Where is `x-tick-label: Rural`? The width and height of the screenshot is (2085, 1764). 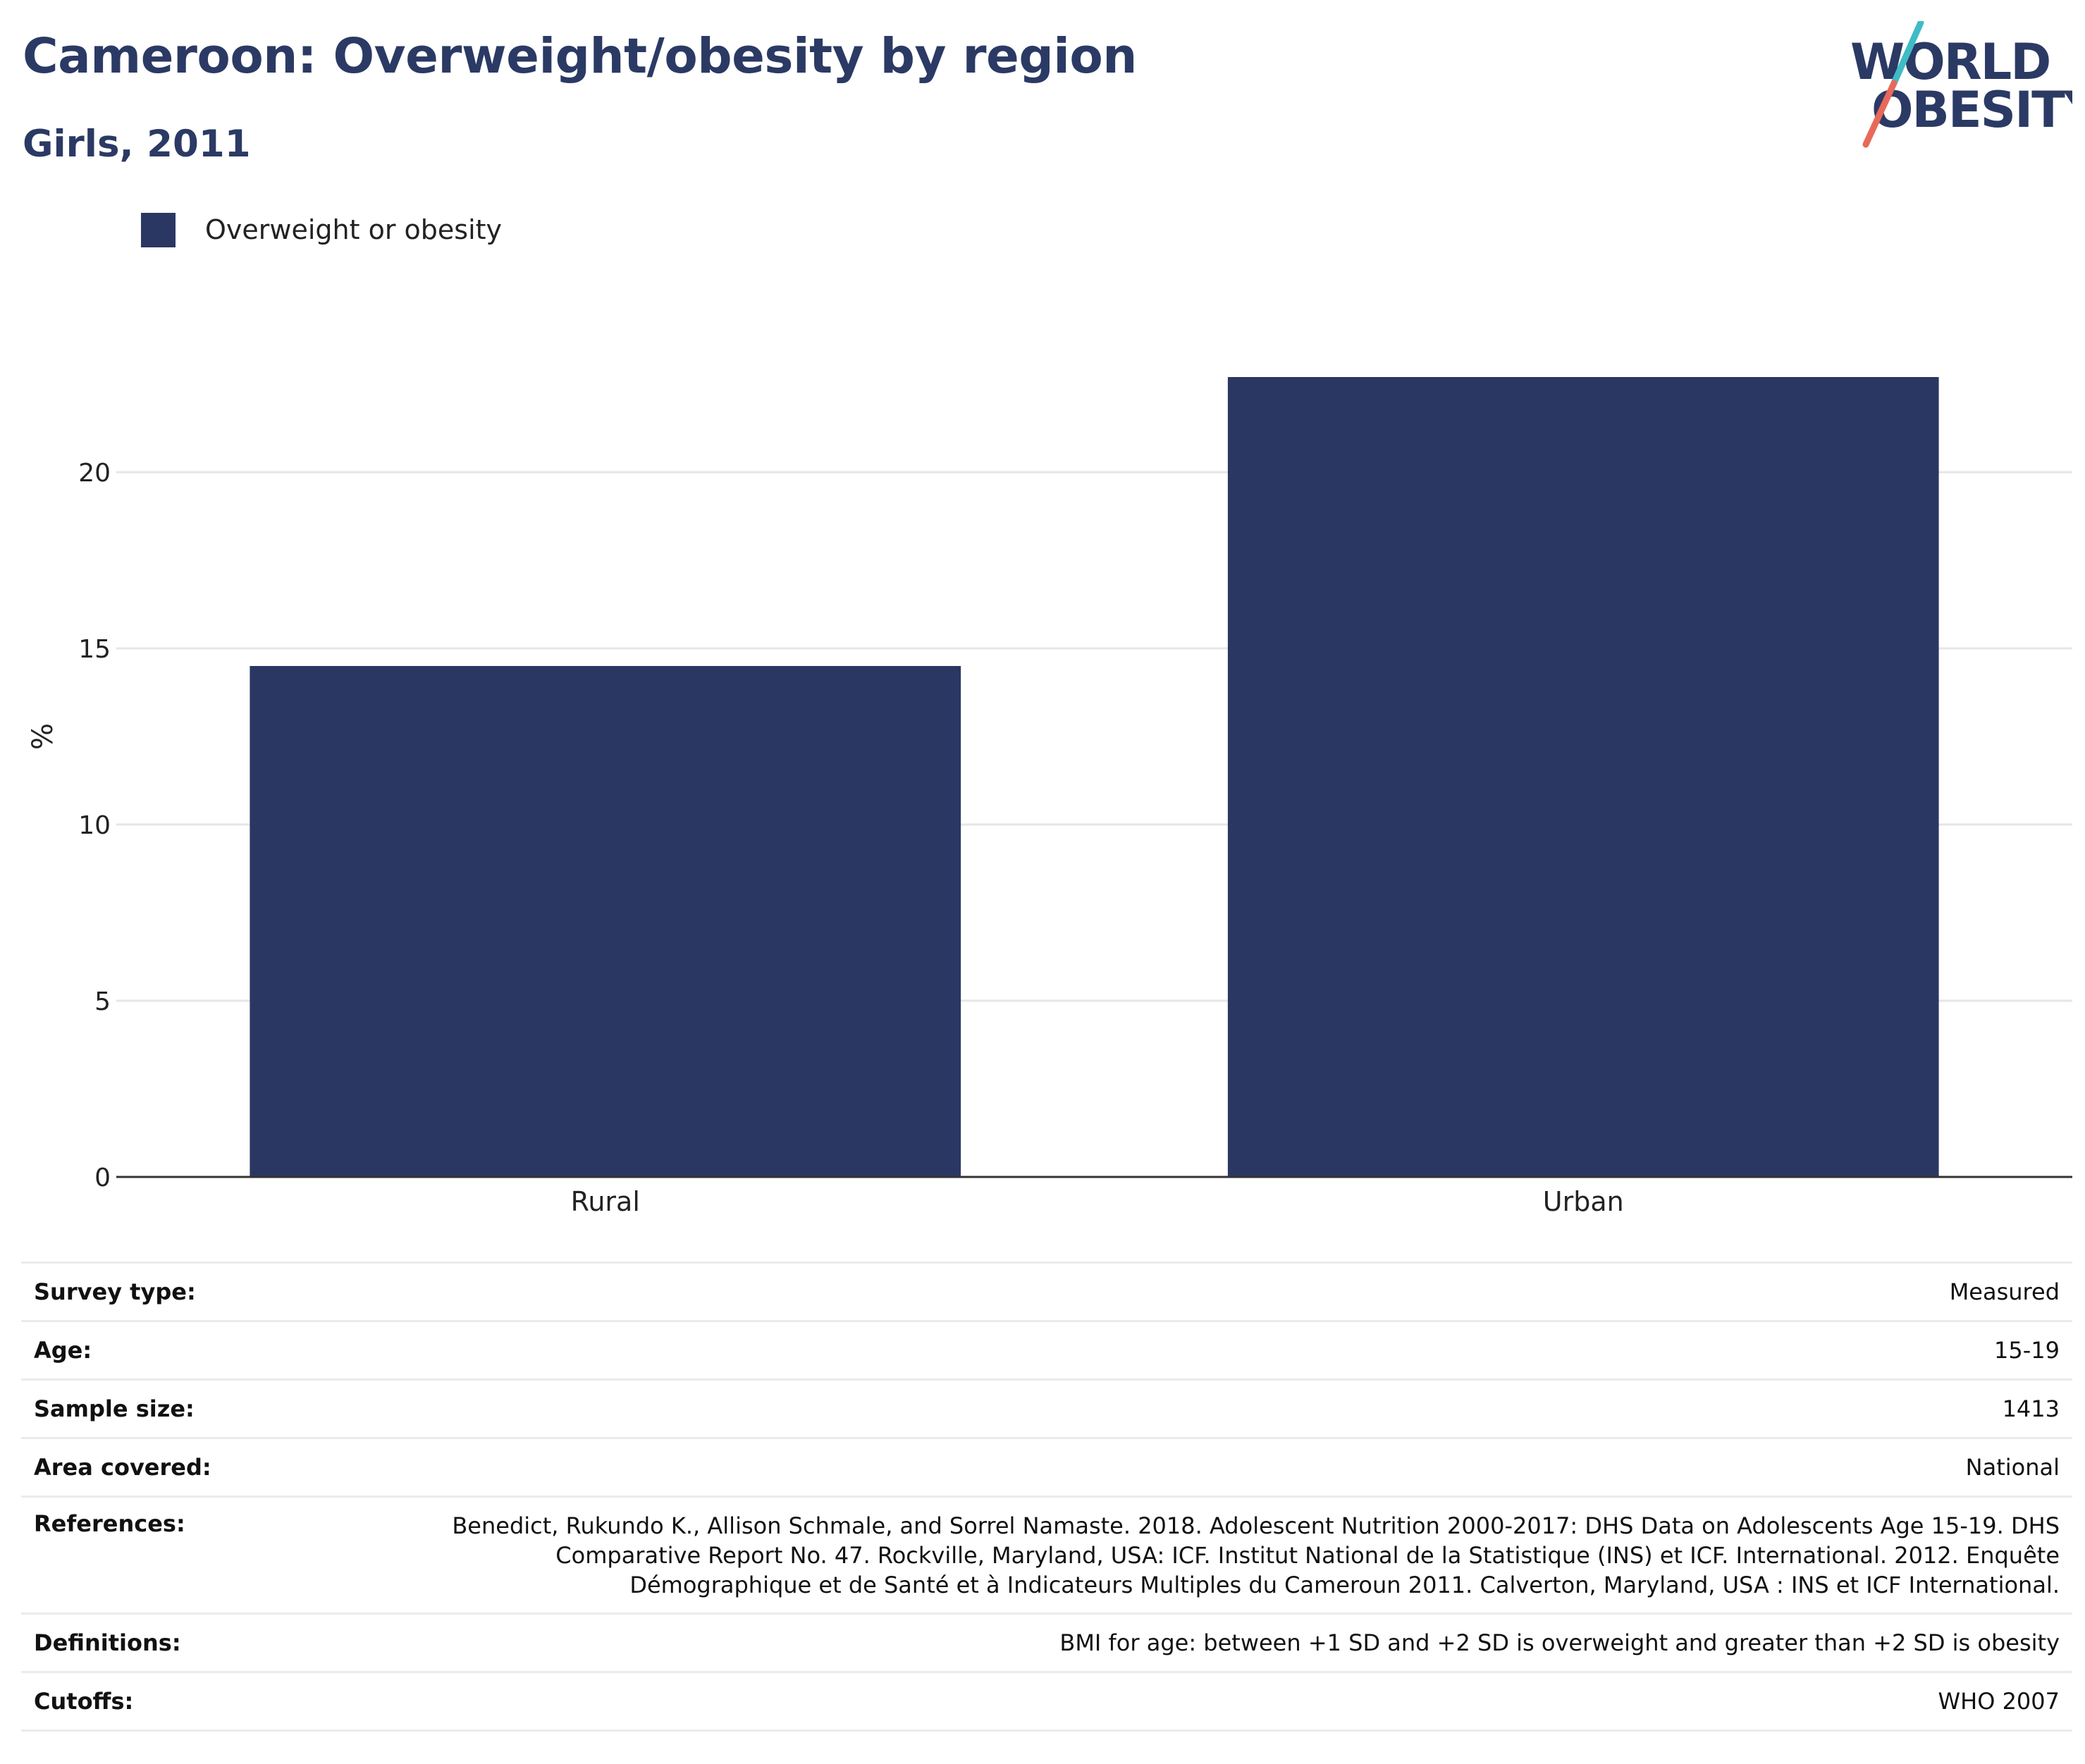
x-tick-label: Rural is located at coordinates (605, 1201).